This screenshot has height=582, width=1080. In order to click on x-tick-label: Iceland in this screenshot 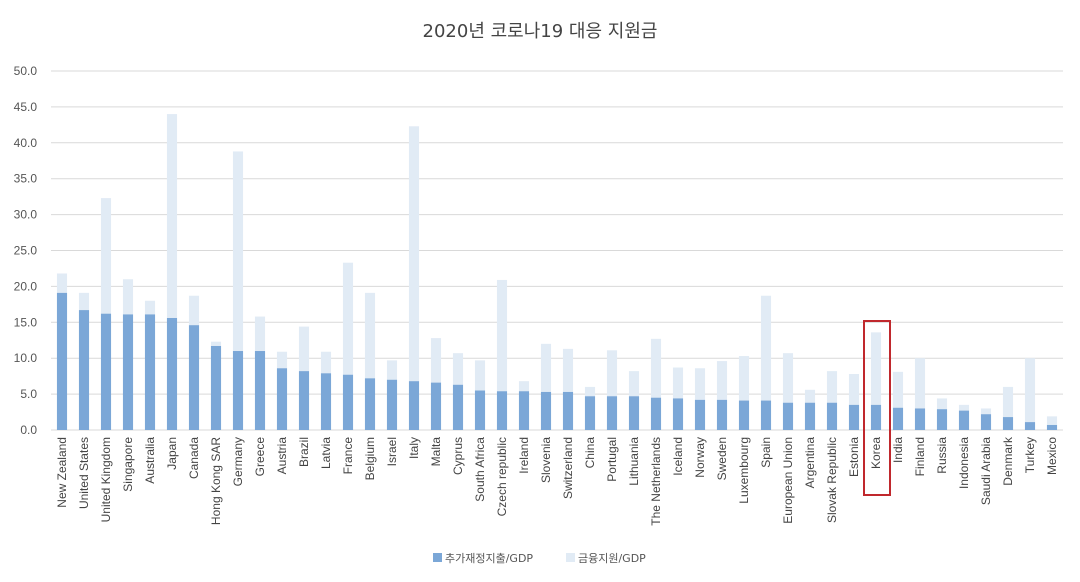, I will do `click(678, 456)`.